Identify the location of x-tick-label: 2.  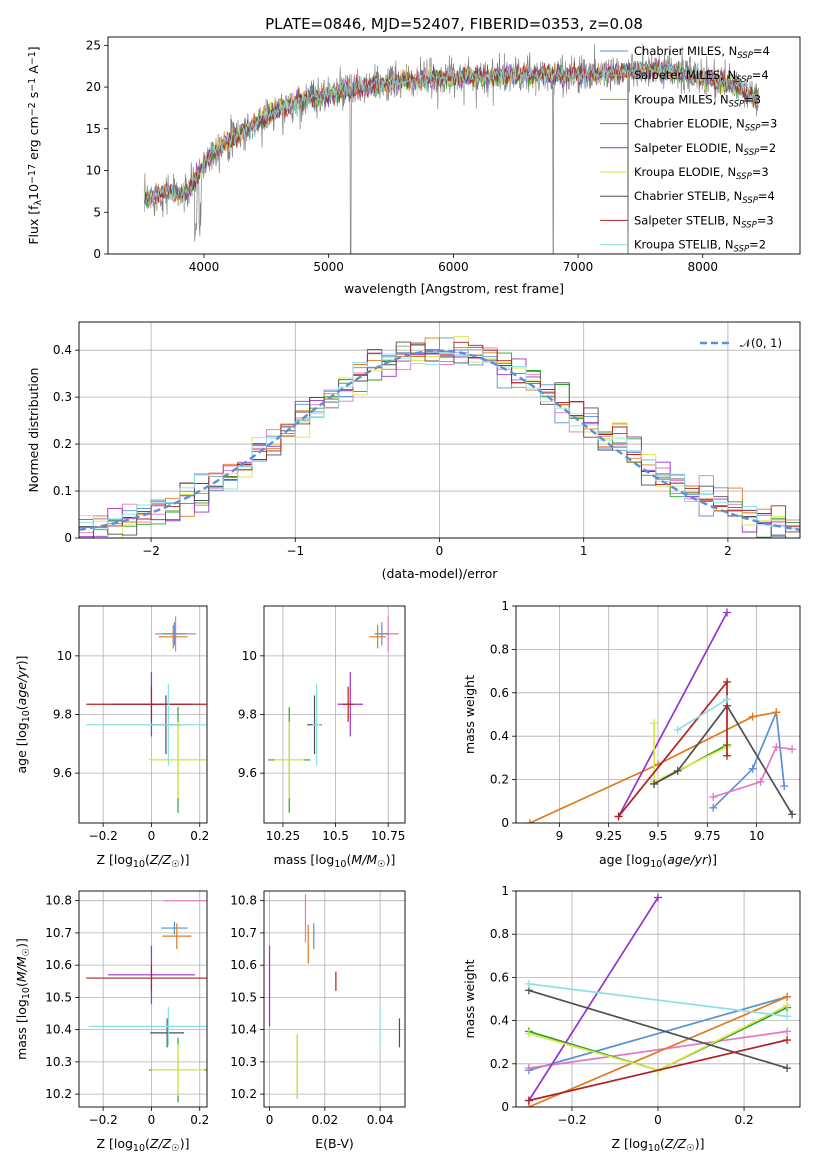
(728, 551).